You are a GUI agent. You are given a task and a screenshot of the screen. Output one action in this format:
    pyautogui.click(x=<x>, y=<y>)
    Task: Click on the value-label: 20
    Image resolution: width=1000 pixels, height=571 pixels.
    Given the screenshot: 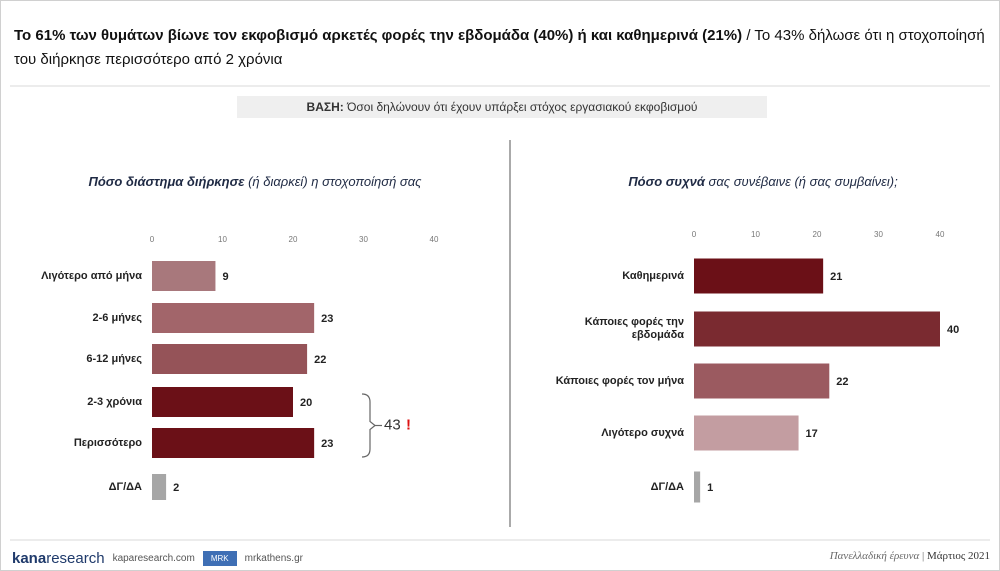 What is the action you would take?
    pyautogui.click(x=306, y=403)
    